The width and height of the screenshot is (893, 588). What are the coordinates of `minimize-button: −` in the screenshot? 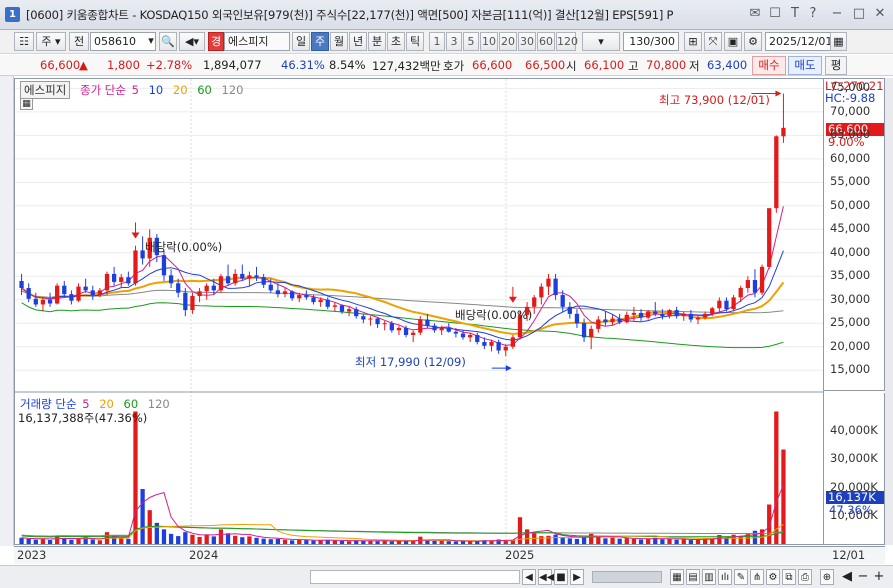 It's located at (837, 13).